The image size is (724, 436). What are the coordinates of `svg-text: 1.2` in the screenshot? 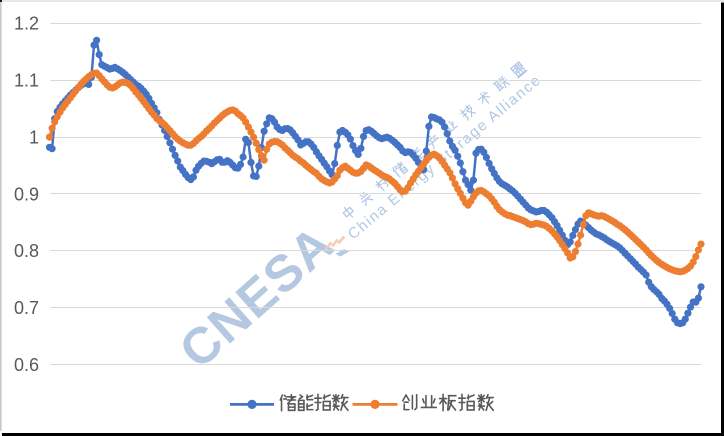 It's located at (26, 24).